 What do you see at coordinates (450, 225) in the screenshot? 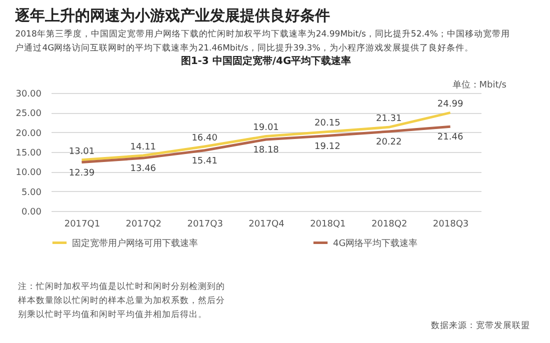
I see `x-tick-label: 2018Q3` at bounding box center [450, 225].